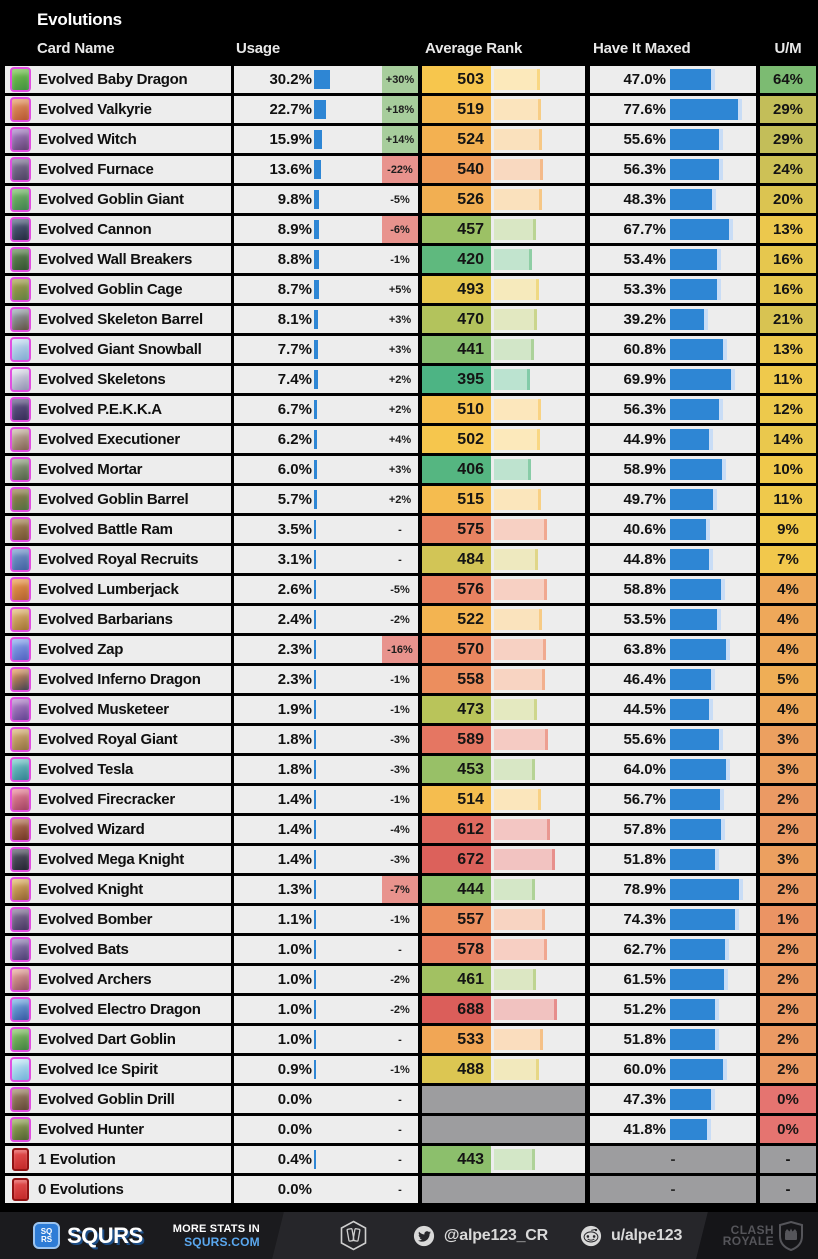 The height and width of the screenshot is (1259, 818). I want to click on average-rank-value: 578, so click(456, 949).